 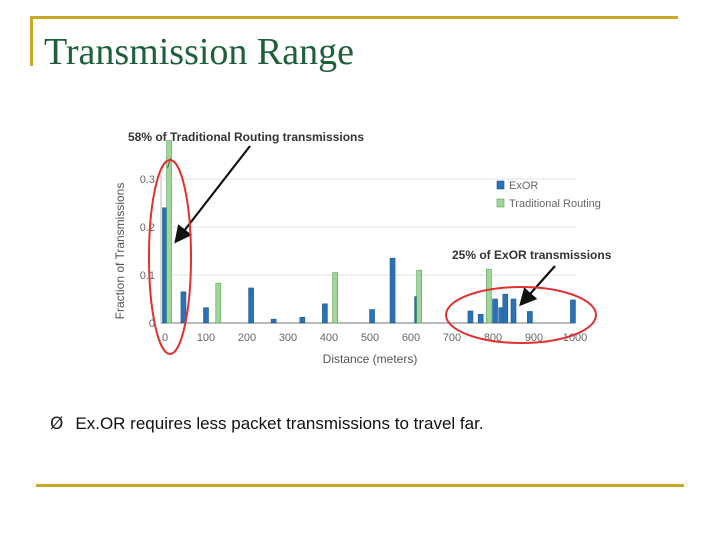 What do you see at coordinates (575, 338) in the screenshot?
I see `x-tick-label: 1000` at bounding box center [575, 338].